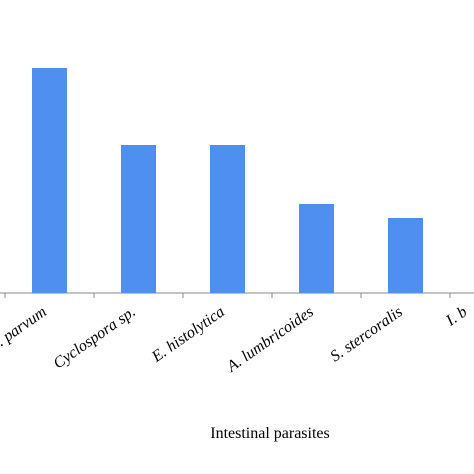 Image resolution: width=474 pixels, height=474 pixels. Describe the element at coordinates (366, 334) in the screenshot. I see `x-tick-label: S. stercoralis` at that location.